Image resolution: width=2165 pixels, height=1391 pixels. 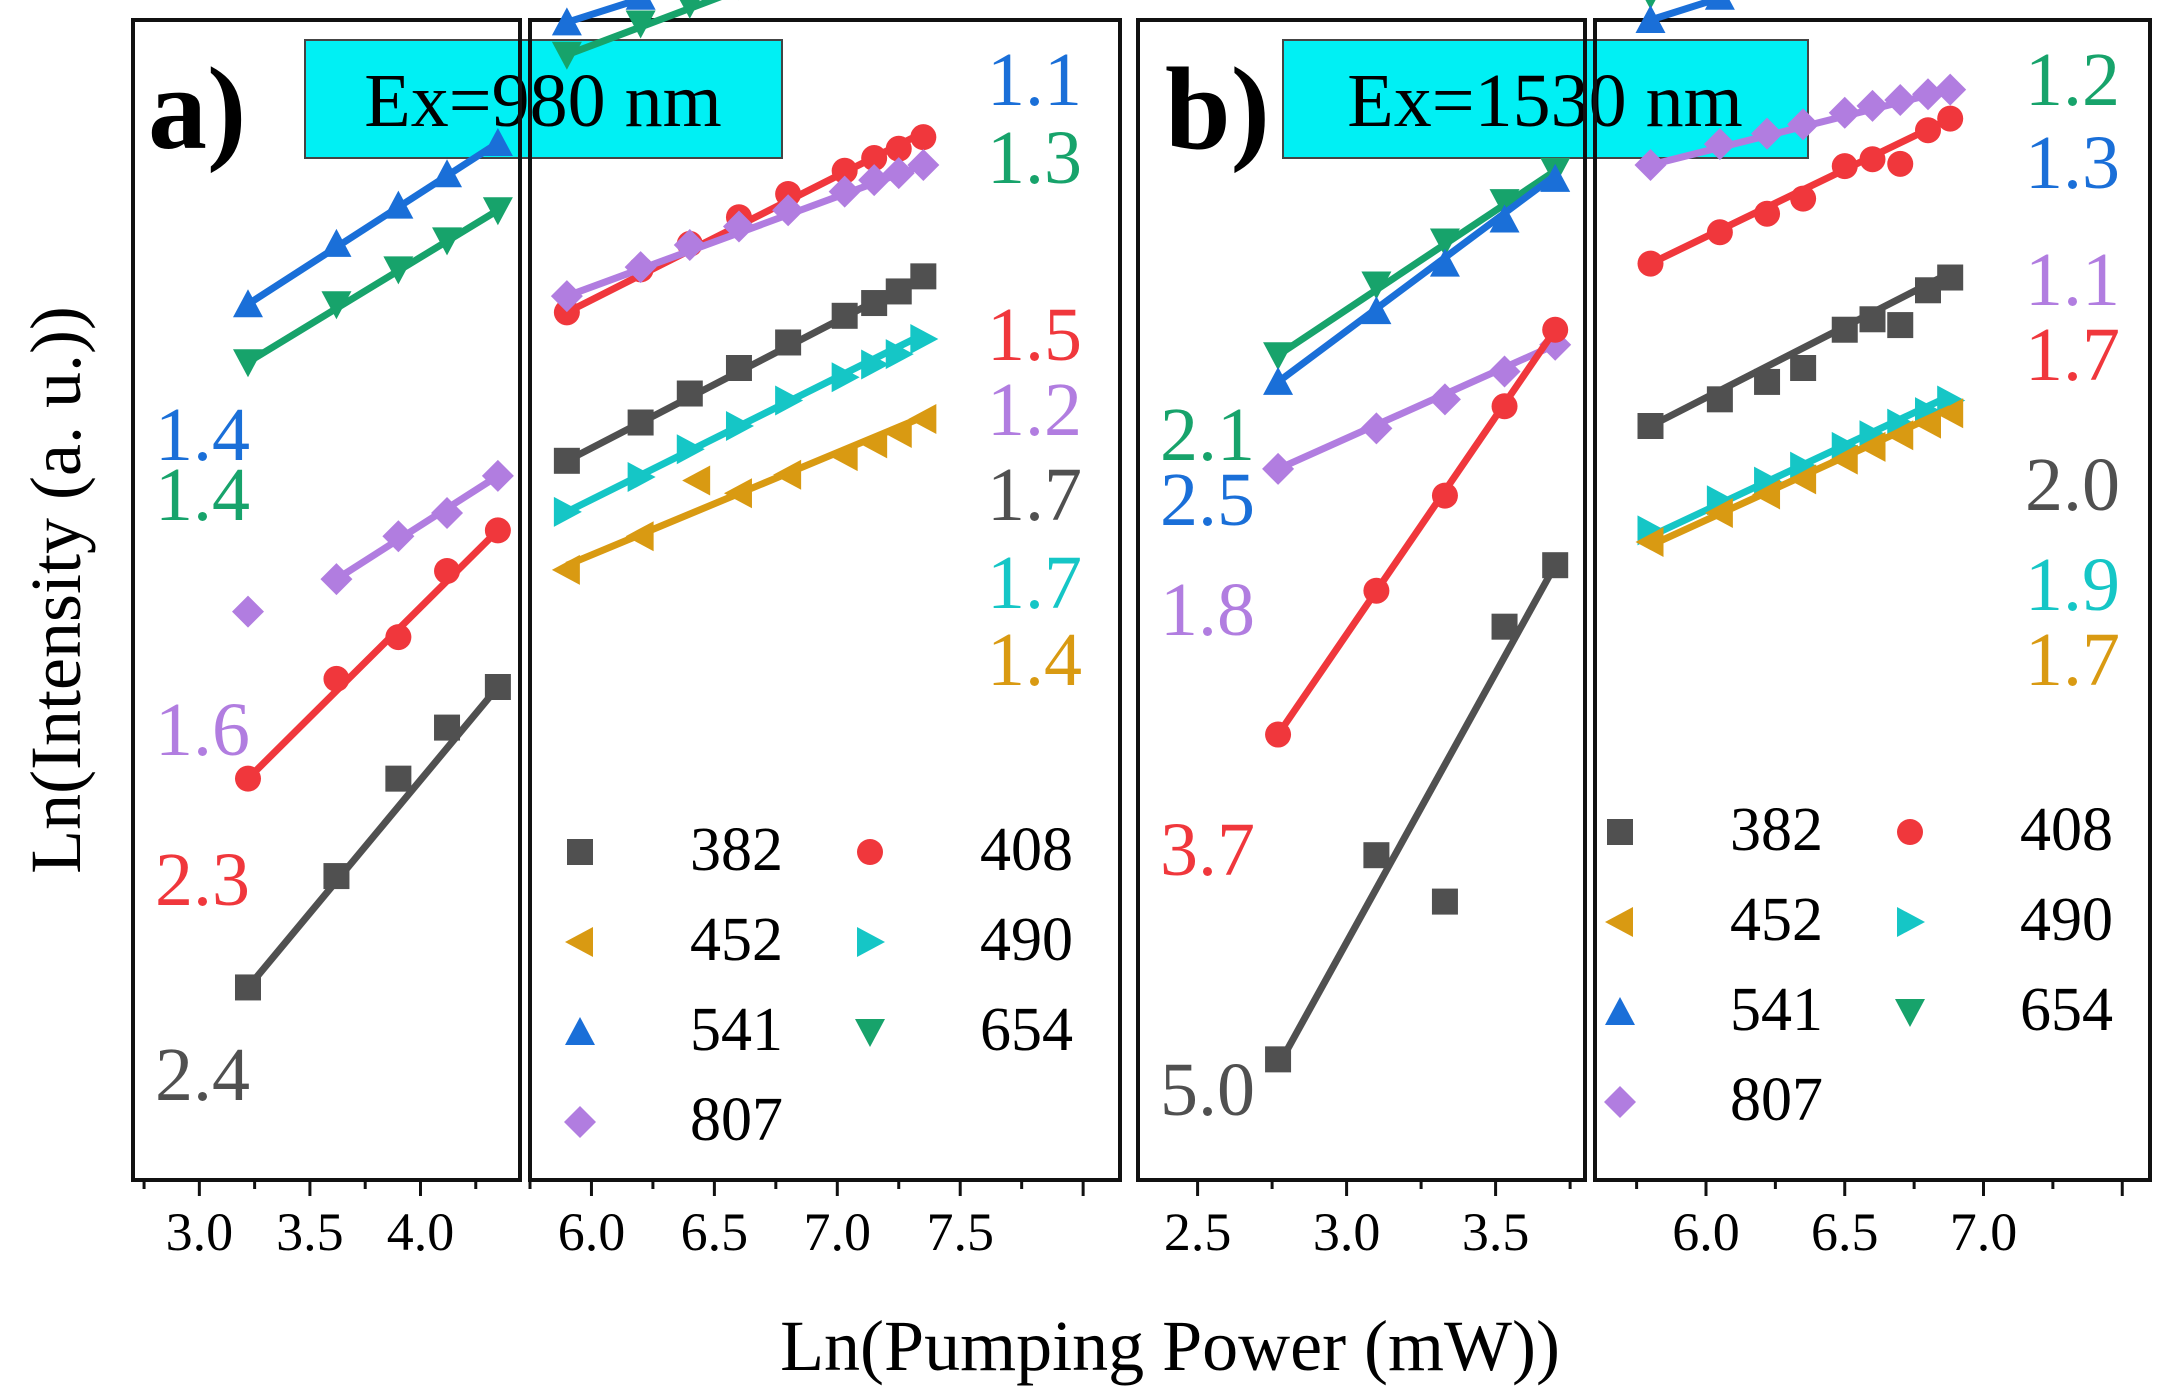 I want to click on x-tick-label-a-right: 6.0, so click(x=592, y=1232).